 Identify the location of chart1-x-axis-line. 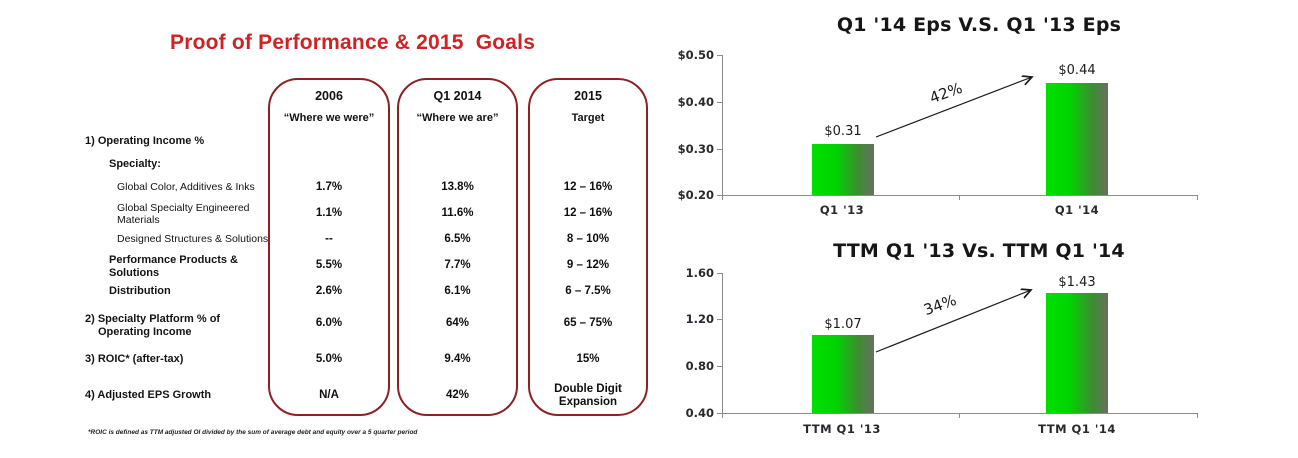
(960, 195).